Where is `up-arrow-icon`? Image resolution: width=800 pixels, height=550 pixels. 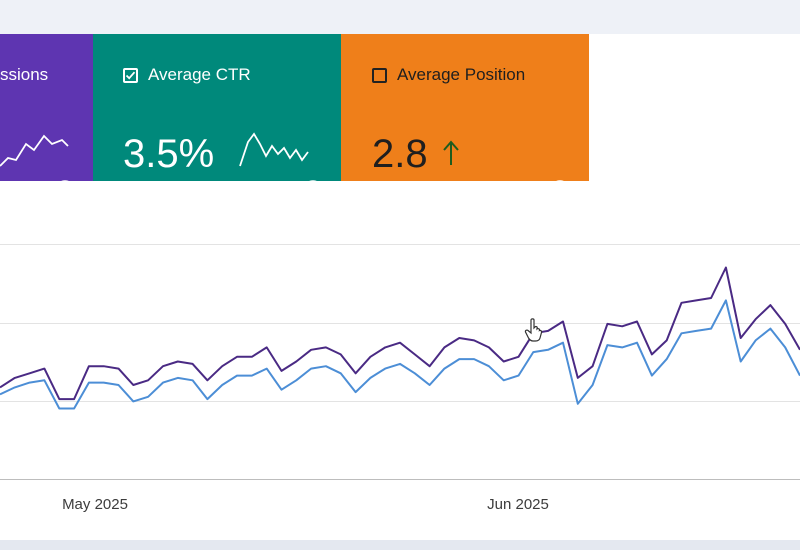 up-arrow-icon is located at coordinates (451, 152).